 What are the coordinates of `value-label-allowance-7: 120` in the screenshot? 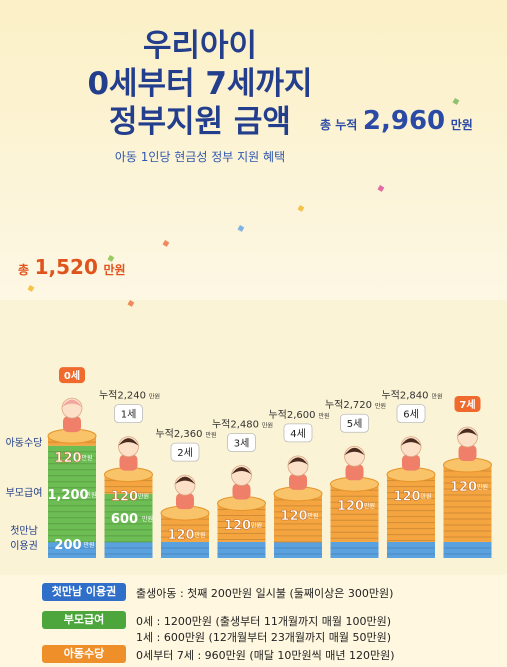 It's located at (463, 487).